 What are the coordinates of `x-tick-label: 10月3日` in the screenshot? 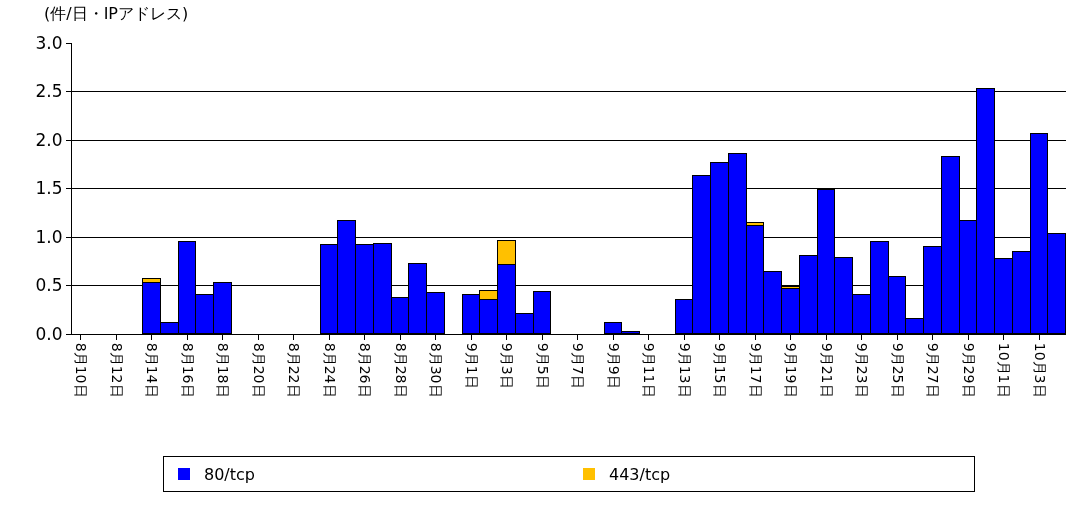 It's located at (1039, 370).